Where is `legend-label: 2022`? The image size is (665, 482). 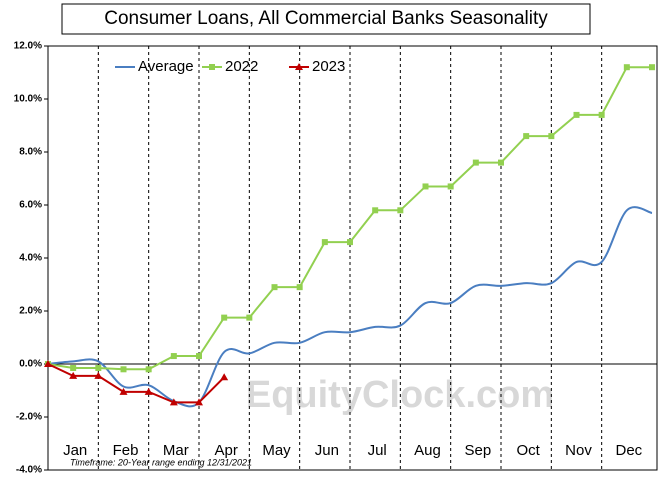
legend-label: 2022 is located at coordinates (241, 66).